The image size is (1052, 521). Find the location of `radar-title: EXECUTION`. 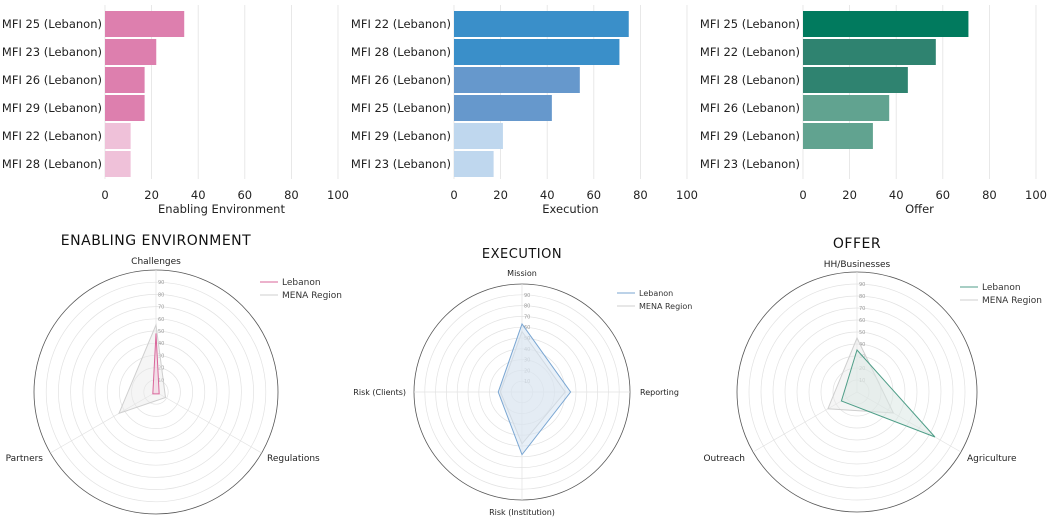

radar-title: EXECUTION is located at coordinates (522, 254).